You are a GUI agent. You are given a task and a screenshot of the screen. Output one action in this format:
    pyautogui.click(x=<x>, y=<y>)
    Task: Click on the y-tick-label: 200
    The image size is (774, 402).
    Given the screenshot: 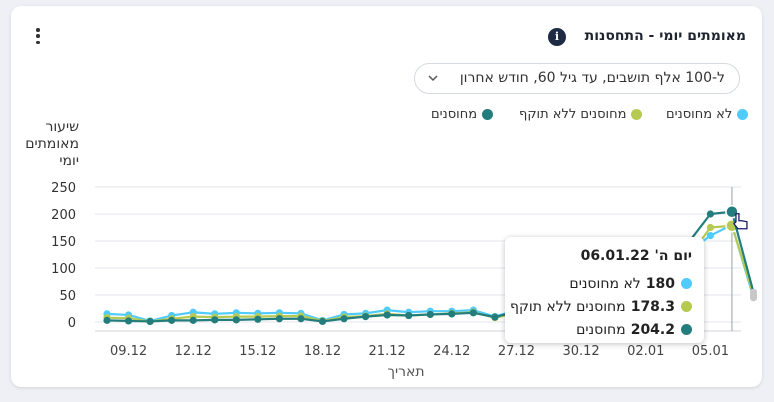 What is the action you would take?
    pyautogui.click(x=63, y=215)
    